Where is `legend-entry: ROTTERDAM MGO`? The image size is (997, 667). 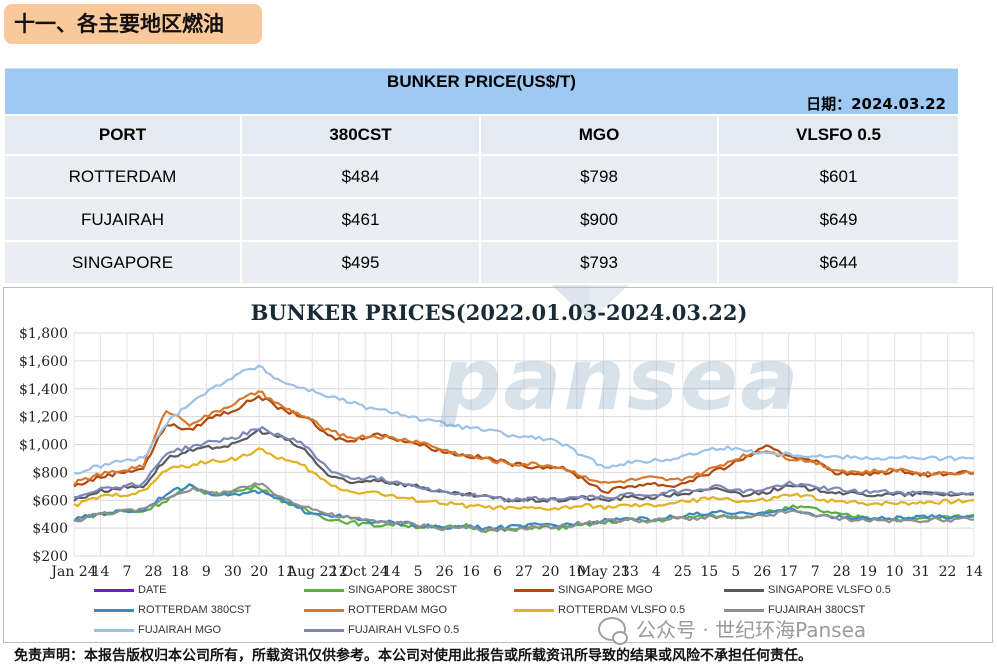
legend-entry: ROTTERDAM MGO is located at coordinates (375, 610).